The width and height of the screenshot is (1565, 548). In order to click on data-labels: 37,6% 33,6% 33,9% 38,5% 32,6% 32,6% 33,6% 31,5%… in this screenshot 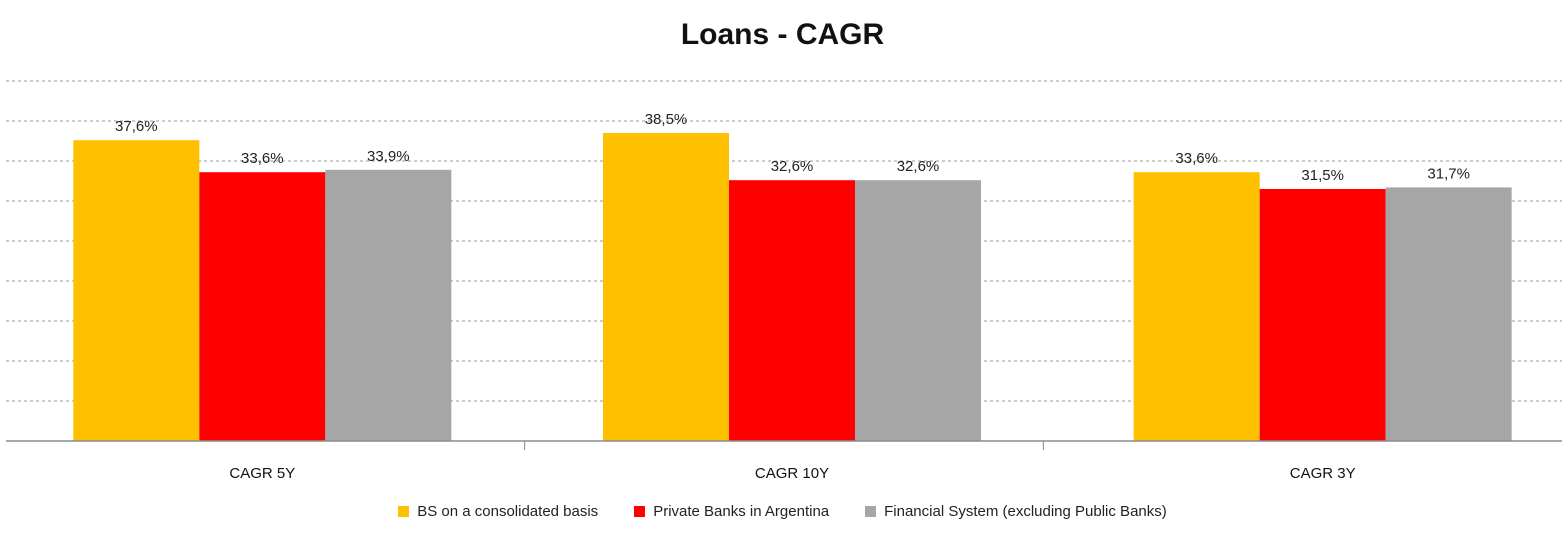, I will do `click(792, 147)`.